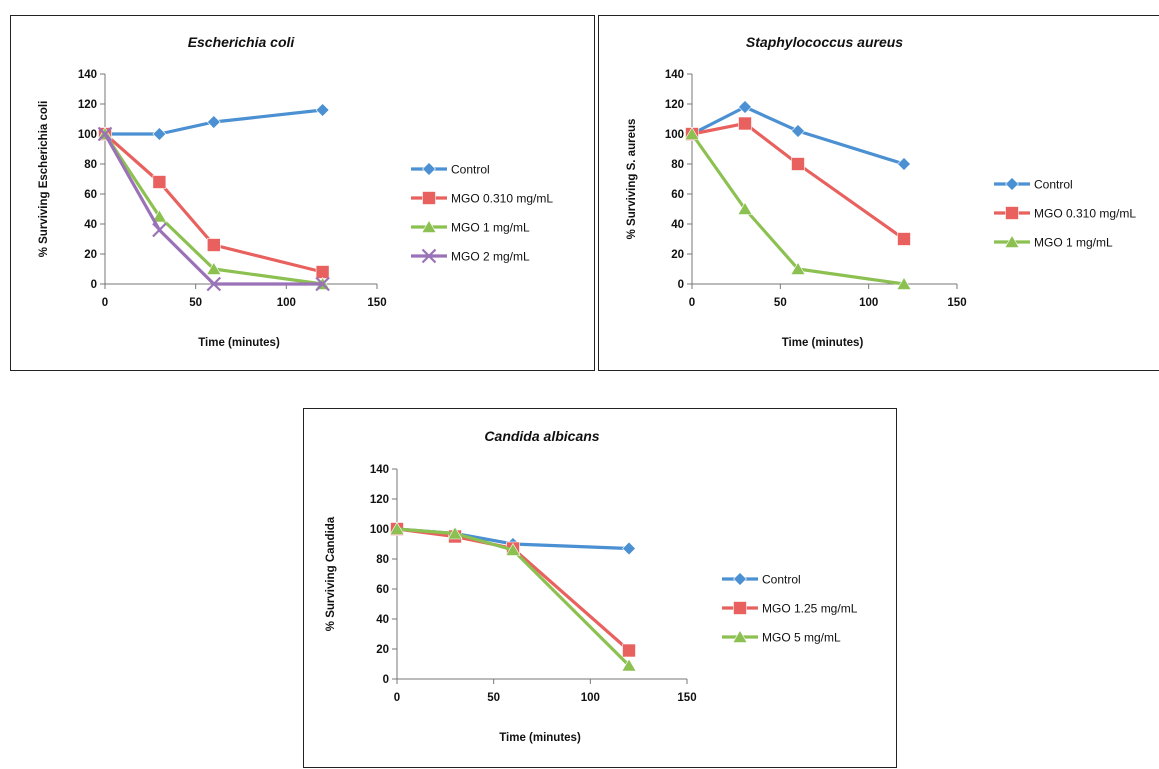  Describe the element at coordinates (632, 179) in the screenshot. I see `y-axis-title: % Surviving S. aureus` at that location.